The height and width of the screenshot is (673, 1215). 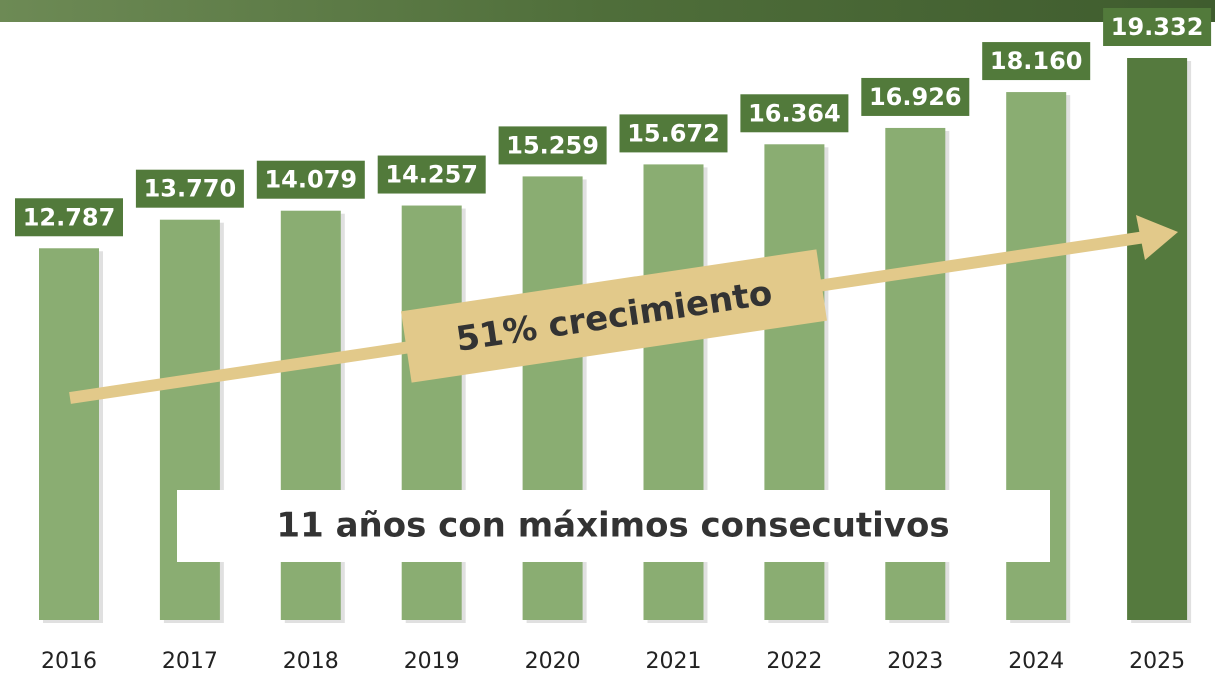 I want to click on value-label: 14.079, so click(x=310, y=180).